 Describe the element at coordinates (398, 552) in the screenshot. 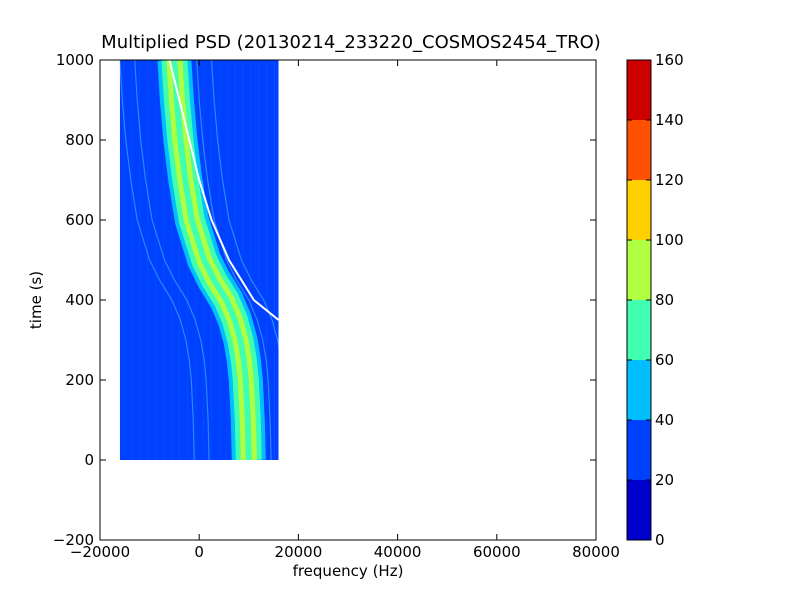

I see `x-tick-label: 40000` at that location.